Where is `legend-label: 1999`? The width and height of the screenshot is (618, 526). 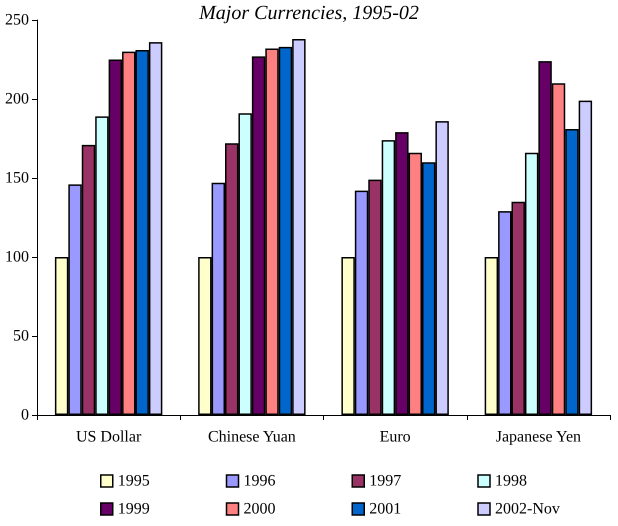 legend-label: 1999 is located at coordinates (134, 509).